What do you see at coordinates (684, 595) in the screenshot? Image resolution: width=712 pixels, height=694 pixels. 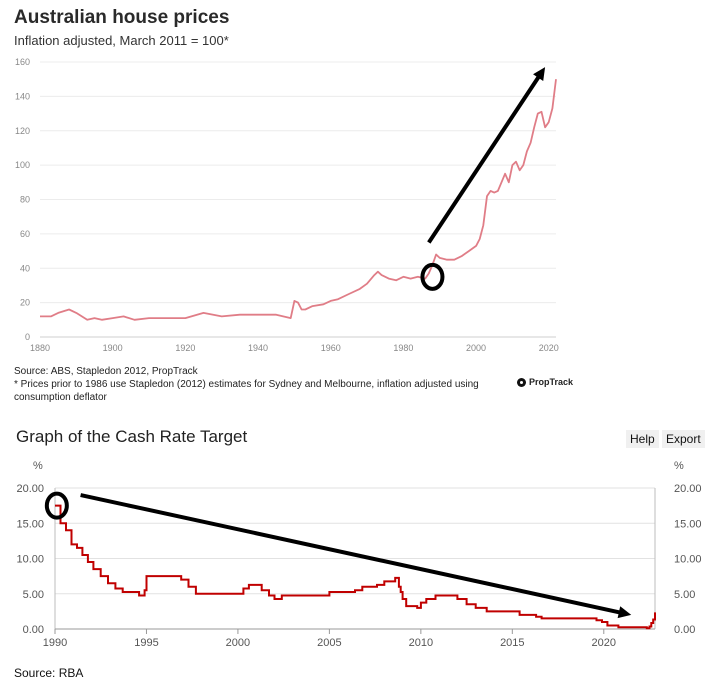 I see `chart2-y-tick-right: 5.00` at bounding box center [684, 595].